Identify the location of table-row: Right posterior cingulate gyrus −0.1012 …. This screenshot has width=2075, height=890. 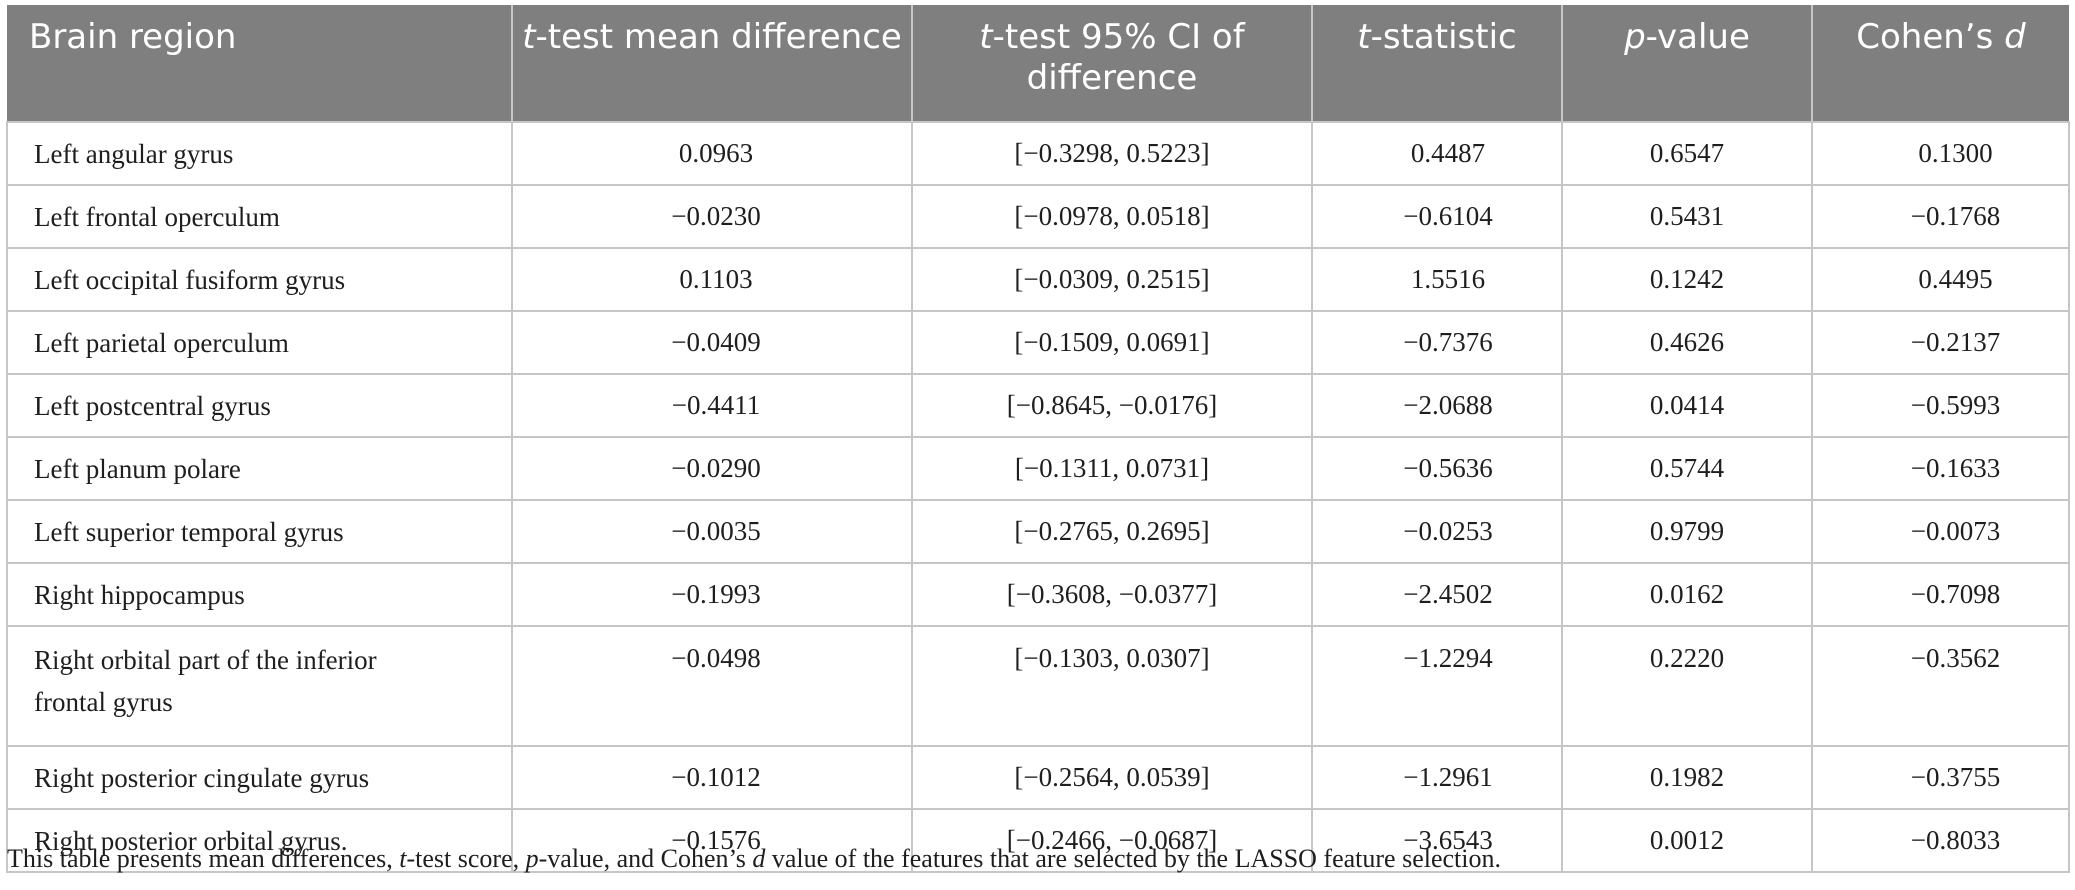
(1038, 777).